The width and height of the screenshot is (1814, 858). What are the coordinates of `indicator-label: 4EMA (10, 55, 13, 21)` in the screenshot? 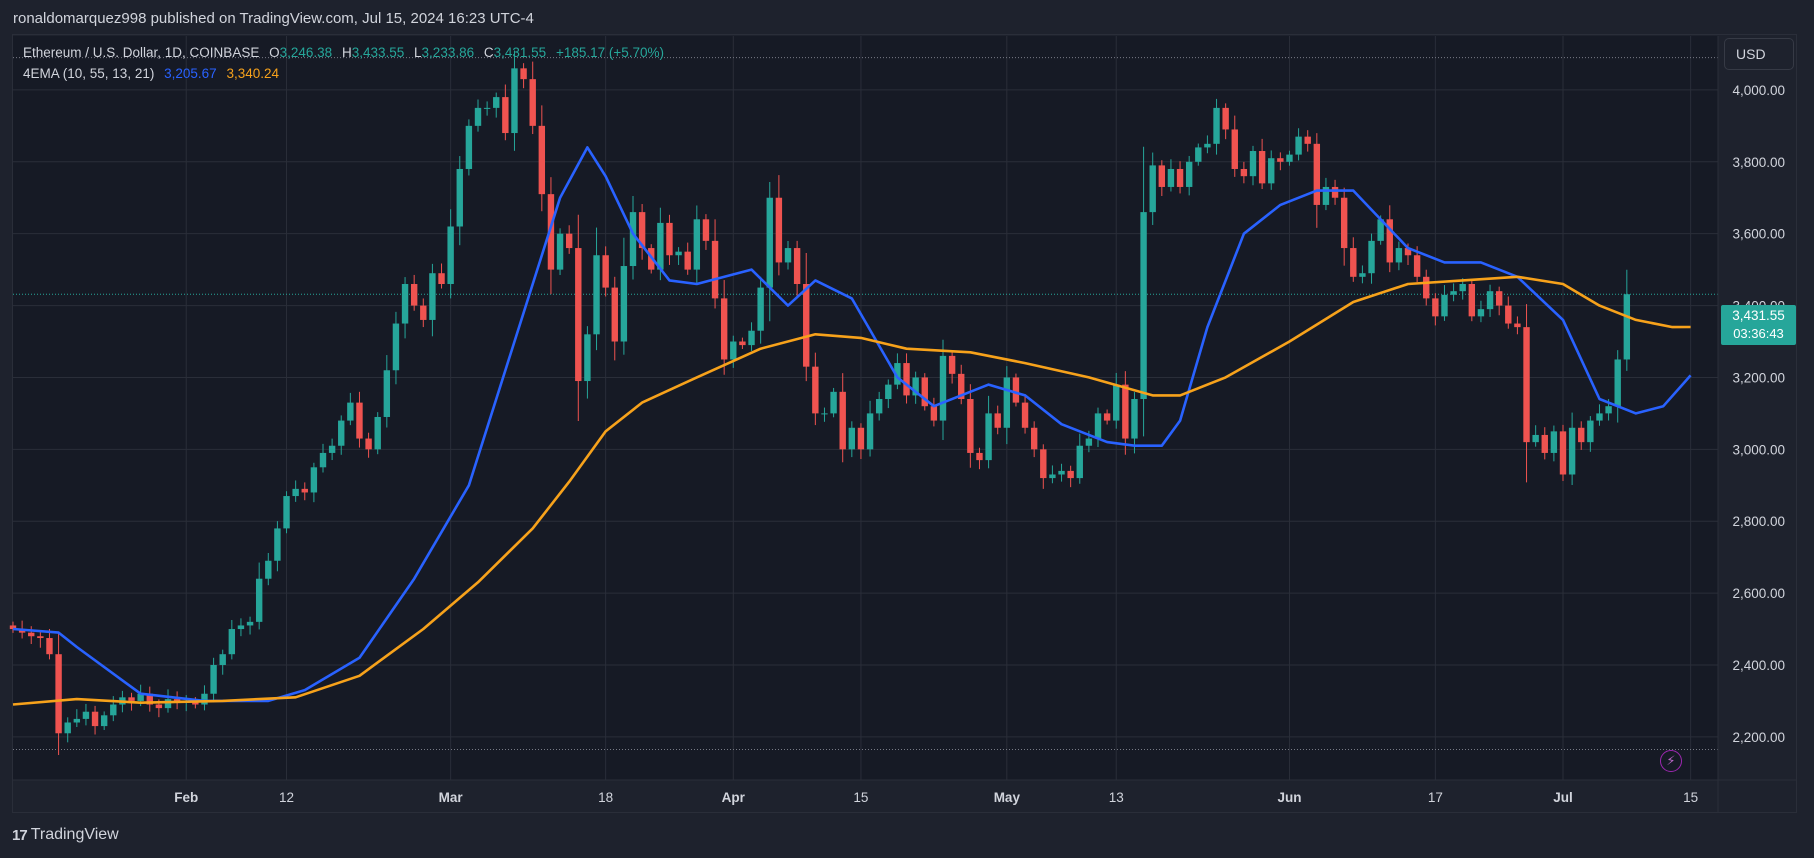 It's located at (89, 73).